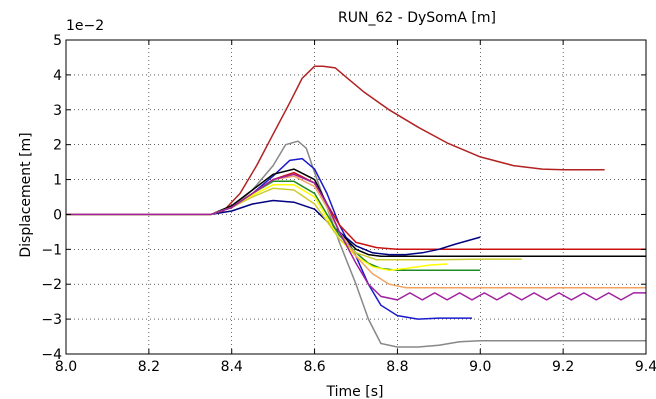 The width and height of the screenshot is (656, 399). What do you see at coordinates (417, 18) in the screenshot?
I see `chart-title: RUN_62 - DySomA [m]` at bounding box center [417, 18].